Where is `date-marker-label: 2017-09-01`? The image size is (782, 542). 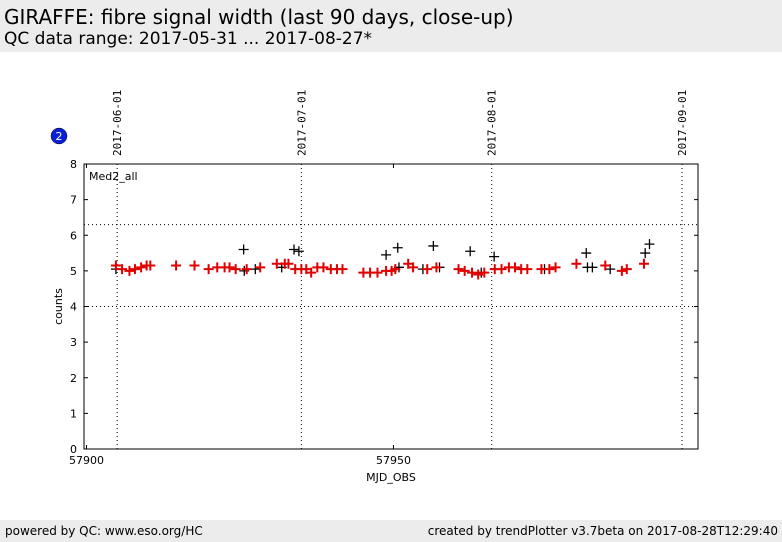
date-marker-label: 2017-09-01 is located at coordinates (682, 123).